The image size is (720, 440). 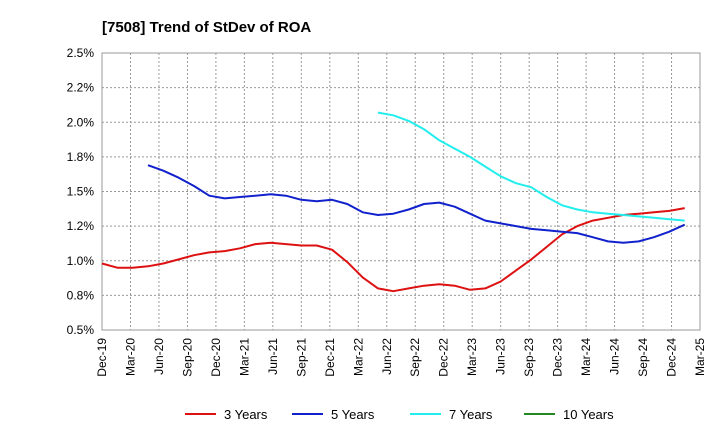 I want to click on y-tick-label: 2.0%, so click(x=81, y=122).